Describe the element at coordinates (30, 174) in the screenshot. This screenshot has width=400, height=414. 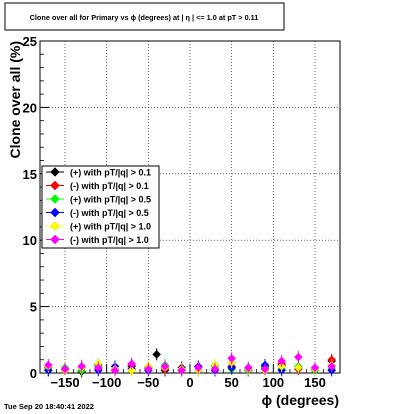
I see `y-tick-label: 15` at that location.